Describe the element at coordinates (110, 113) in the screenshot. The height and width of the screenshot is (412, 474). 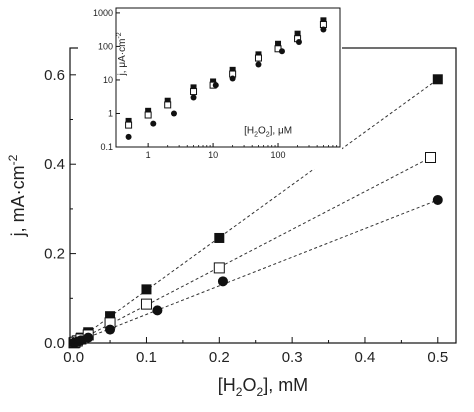
I see `inset-y-tick-label: 1` at that location.